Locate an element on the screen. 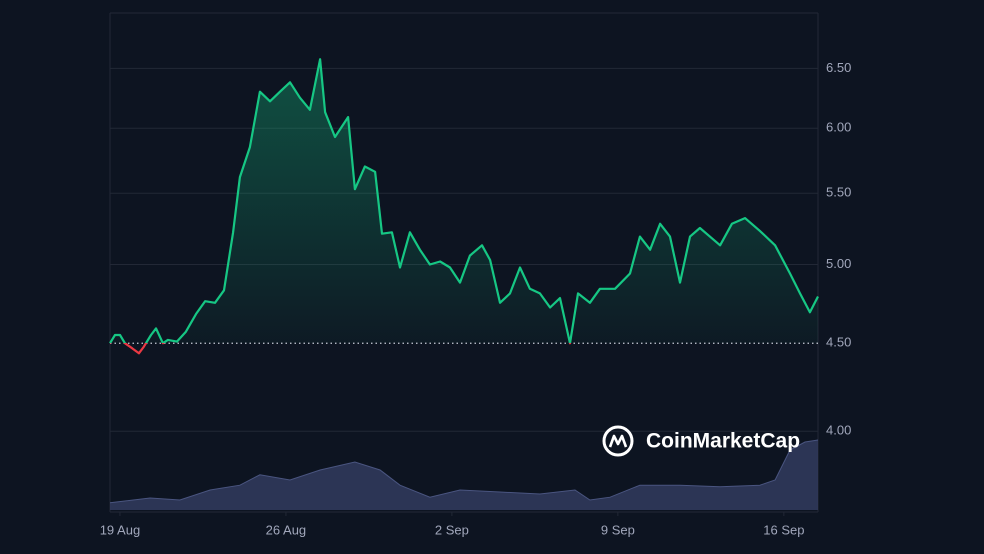 The height and width of the screenshot is (554, 984). x-tick-label: 9 Sep is located at coordinates (618, 529).